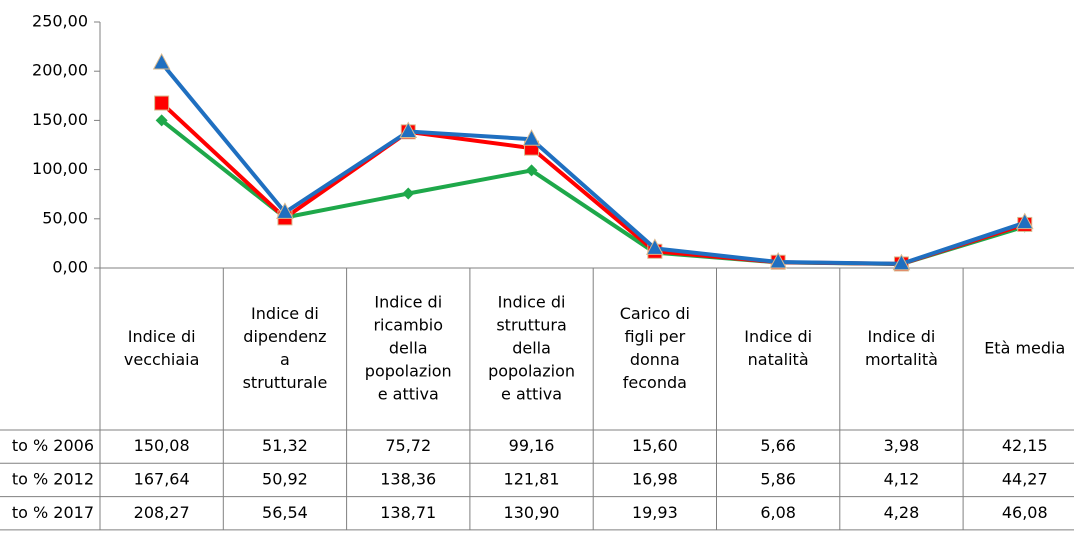 The height and width of the screenshot is (540, 1074). What do you see at coordinates (60, 21) in the screenshot?
I see `y-tick-label: 250,00` at bounding box center [60, 21].